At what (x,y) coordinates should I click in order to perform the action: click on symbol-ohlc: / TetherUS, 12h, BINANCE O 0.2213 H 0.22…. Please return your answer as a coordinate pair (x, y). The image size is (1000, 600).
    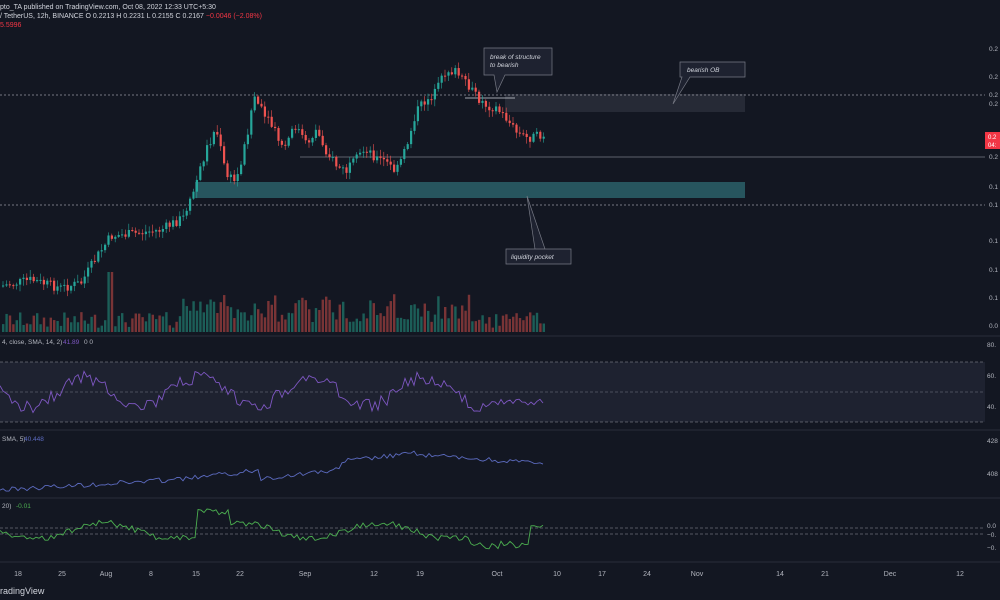
    Looking at the image, I should click on (131, 16).